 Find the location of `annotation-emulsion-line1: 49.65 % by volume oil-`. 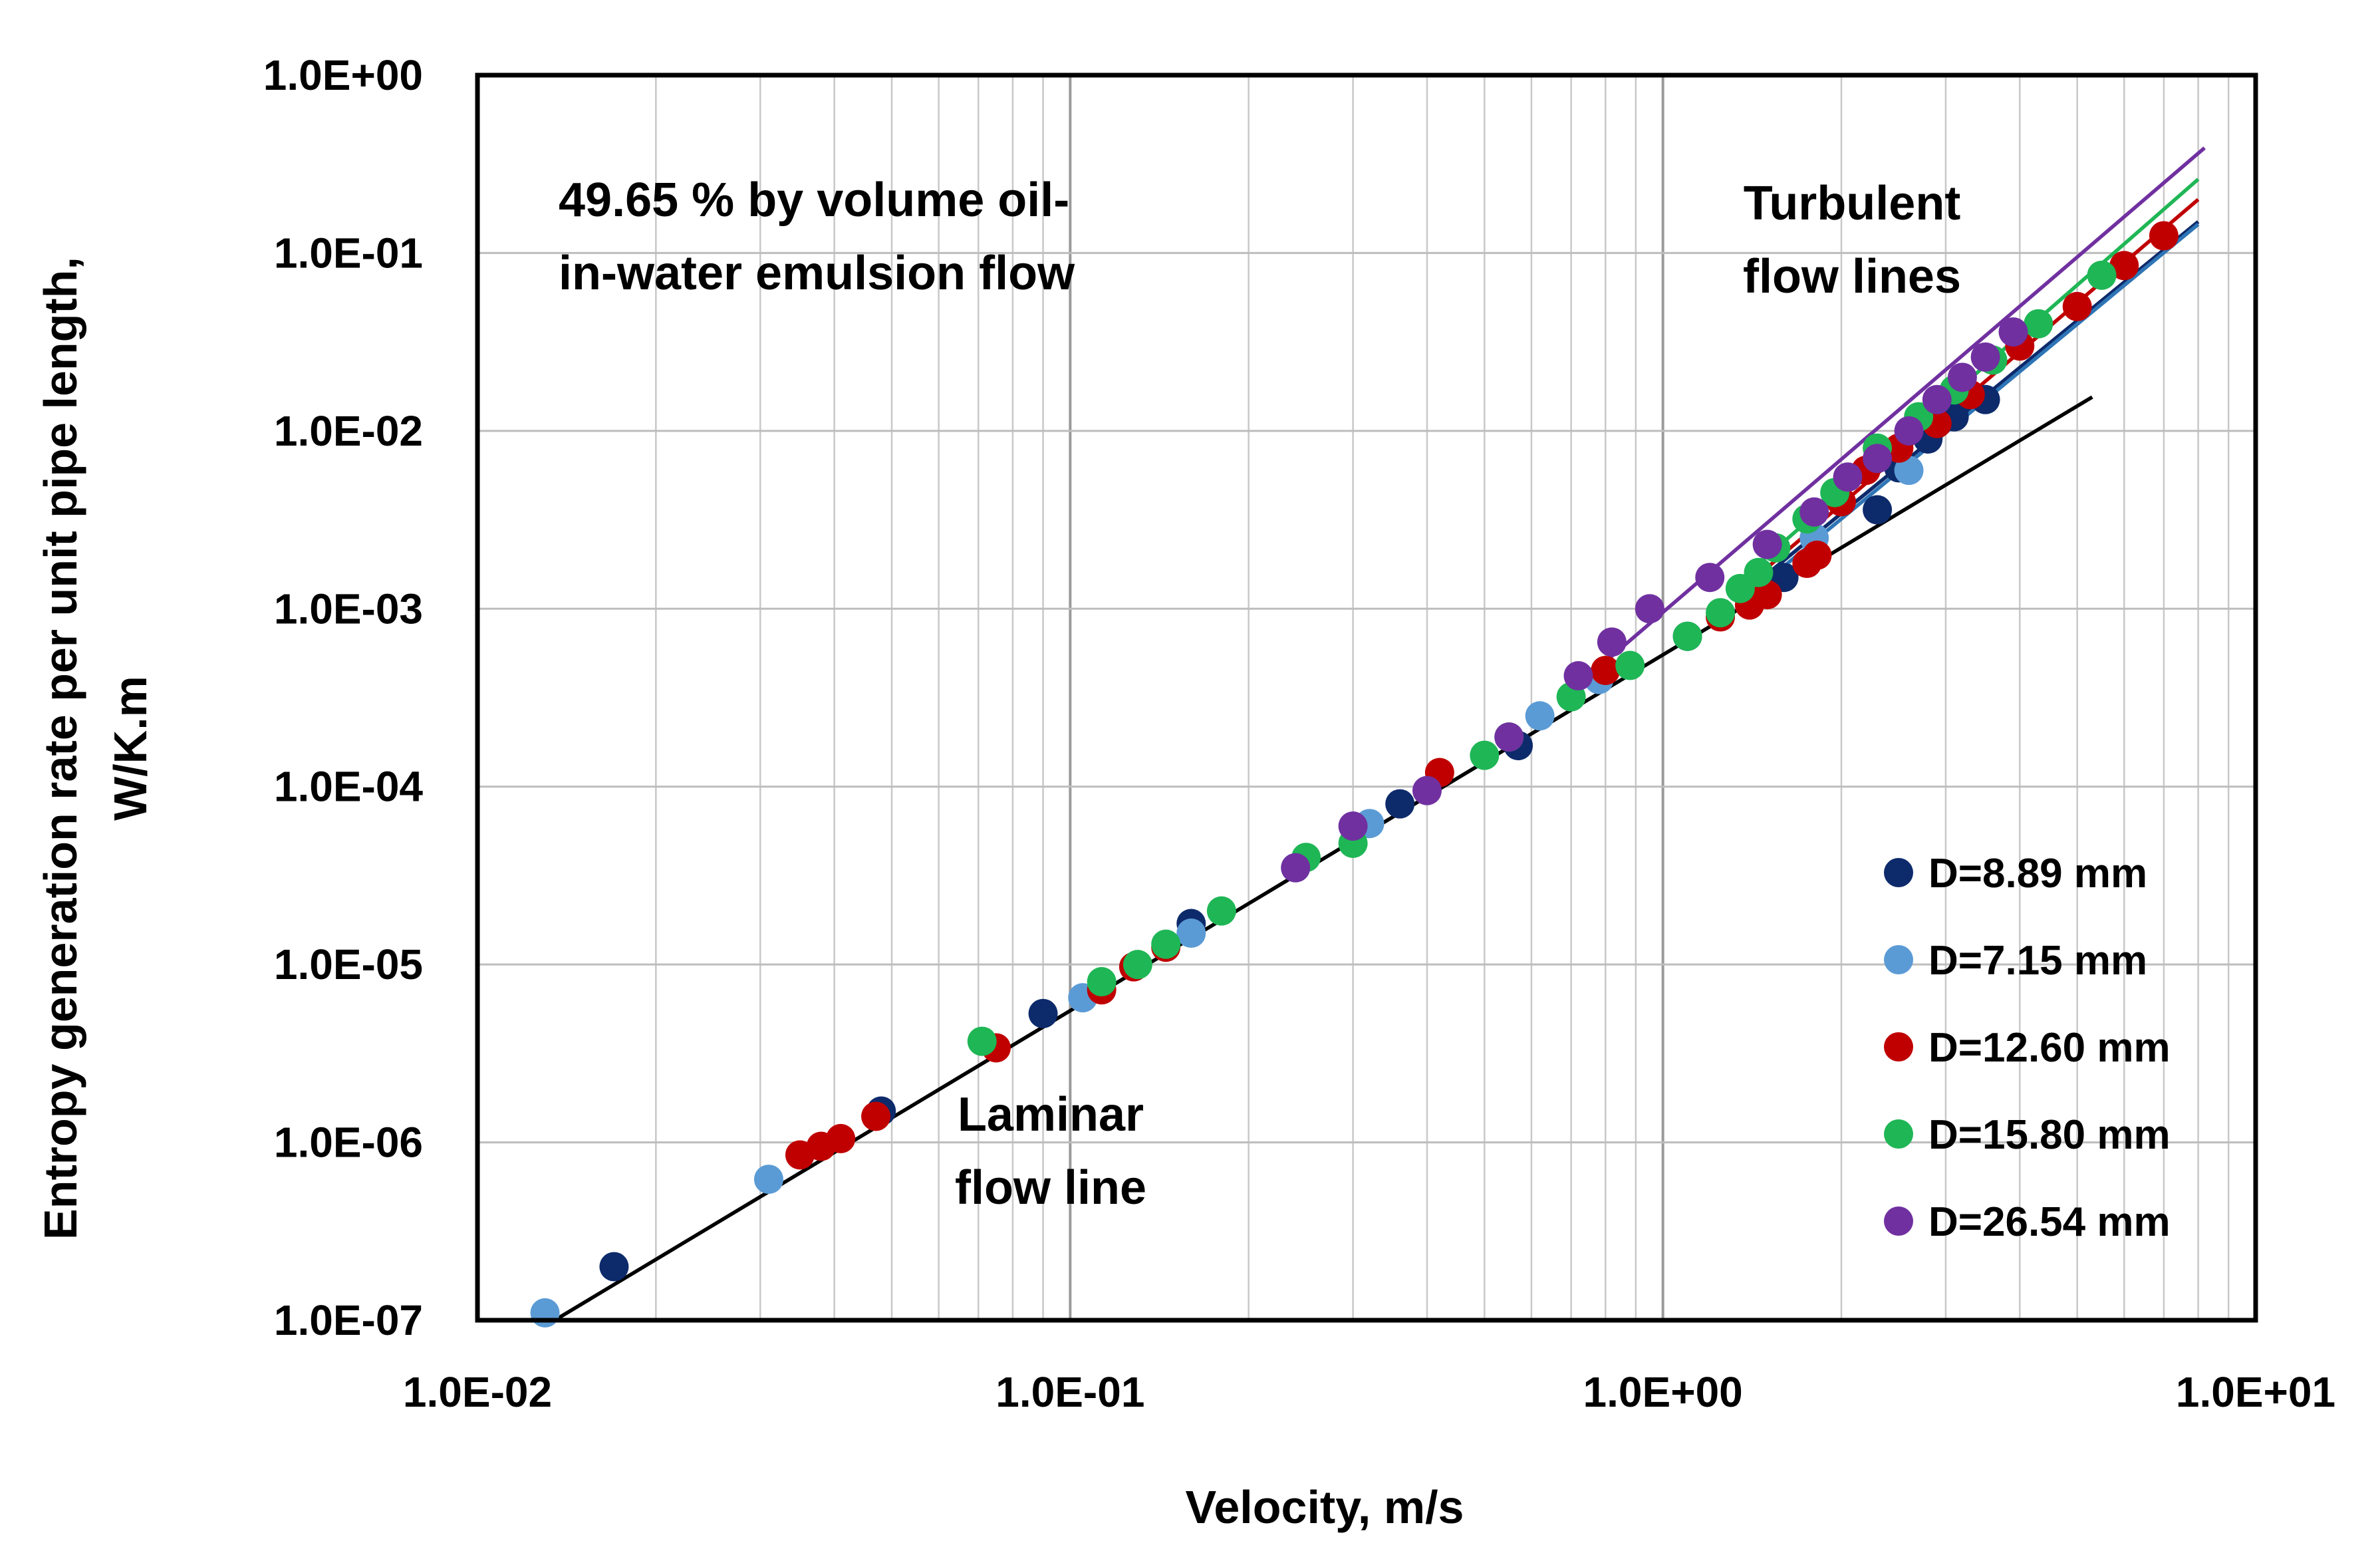

annotation-emulsion-line1: 49.65 % by volume oil- is located at coordinates (814, 201).